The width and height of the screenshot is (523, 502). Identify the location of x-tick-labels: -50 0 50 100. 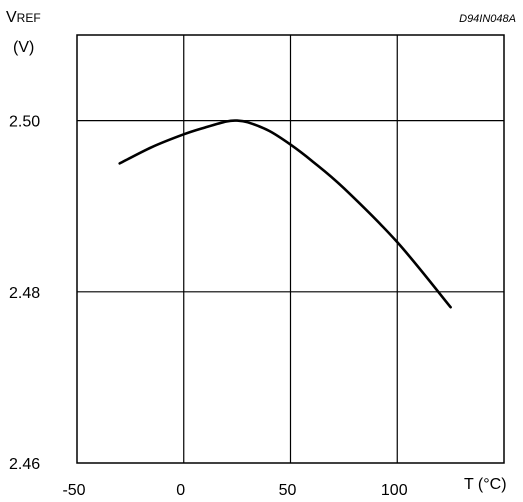
(234, 490).